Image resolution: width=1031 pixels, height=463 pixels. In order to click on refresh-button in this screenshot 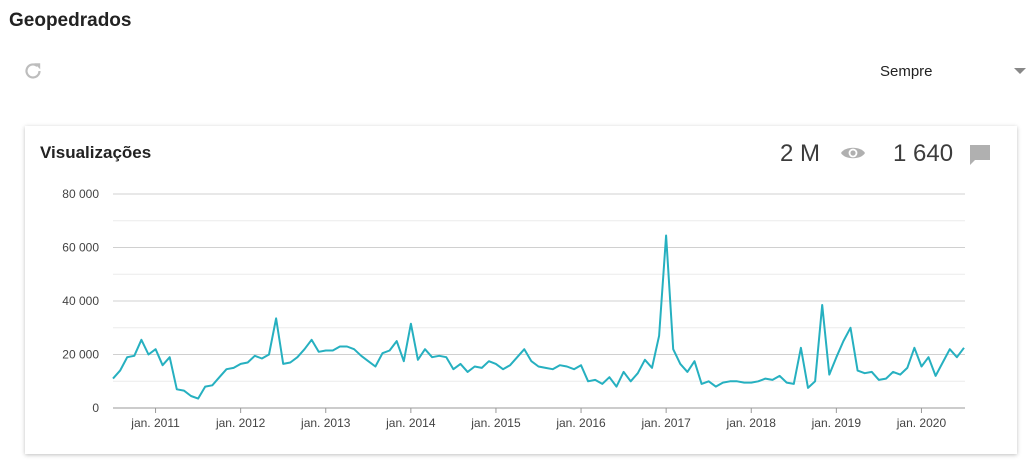, I will do `click(33, 71)`.